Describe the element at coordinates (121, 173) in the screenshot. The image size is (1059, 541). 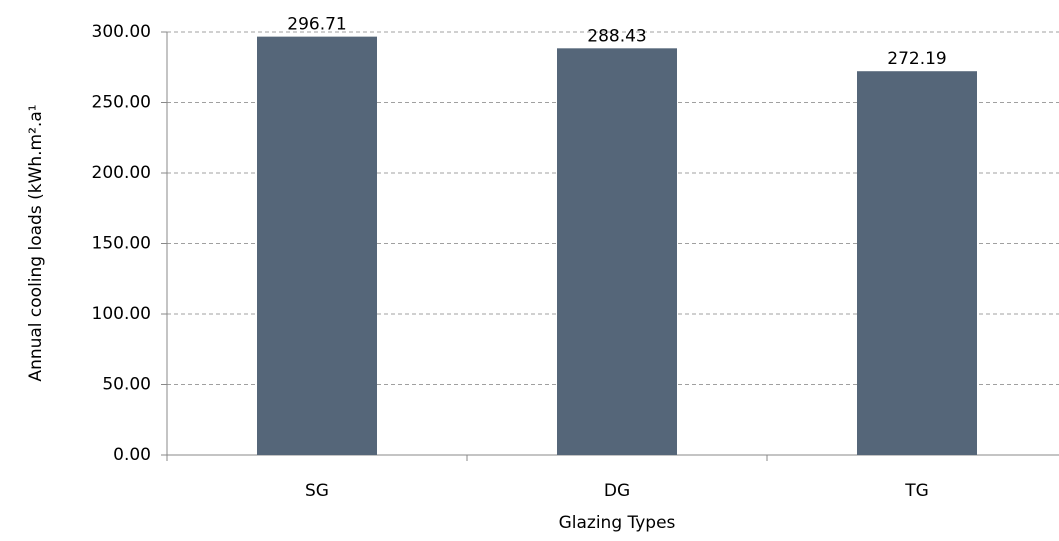
I see `y-tick-label: 200.00` at that location.